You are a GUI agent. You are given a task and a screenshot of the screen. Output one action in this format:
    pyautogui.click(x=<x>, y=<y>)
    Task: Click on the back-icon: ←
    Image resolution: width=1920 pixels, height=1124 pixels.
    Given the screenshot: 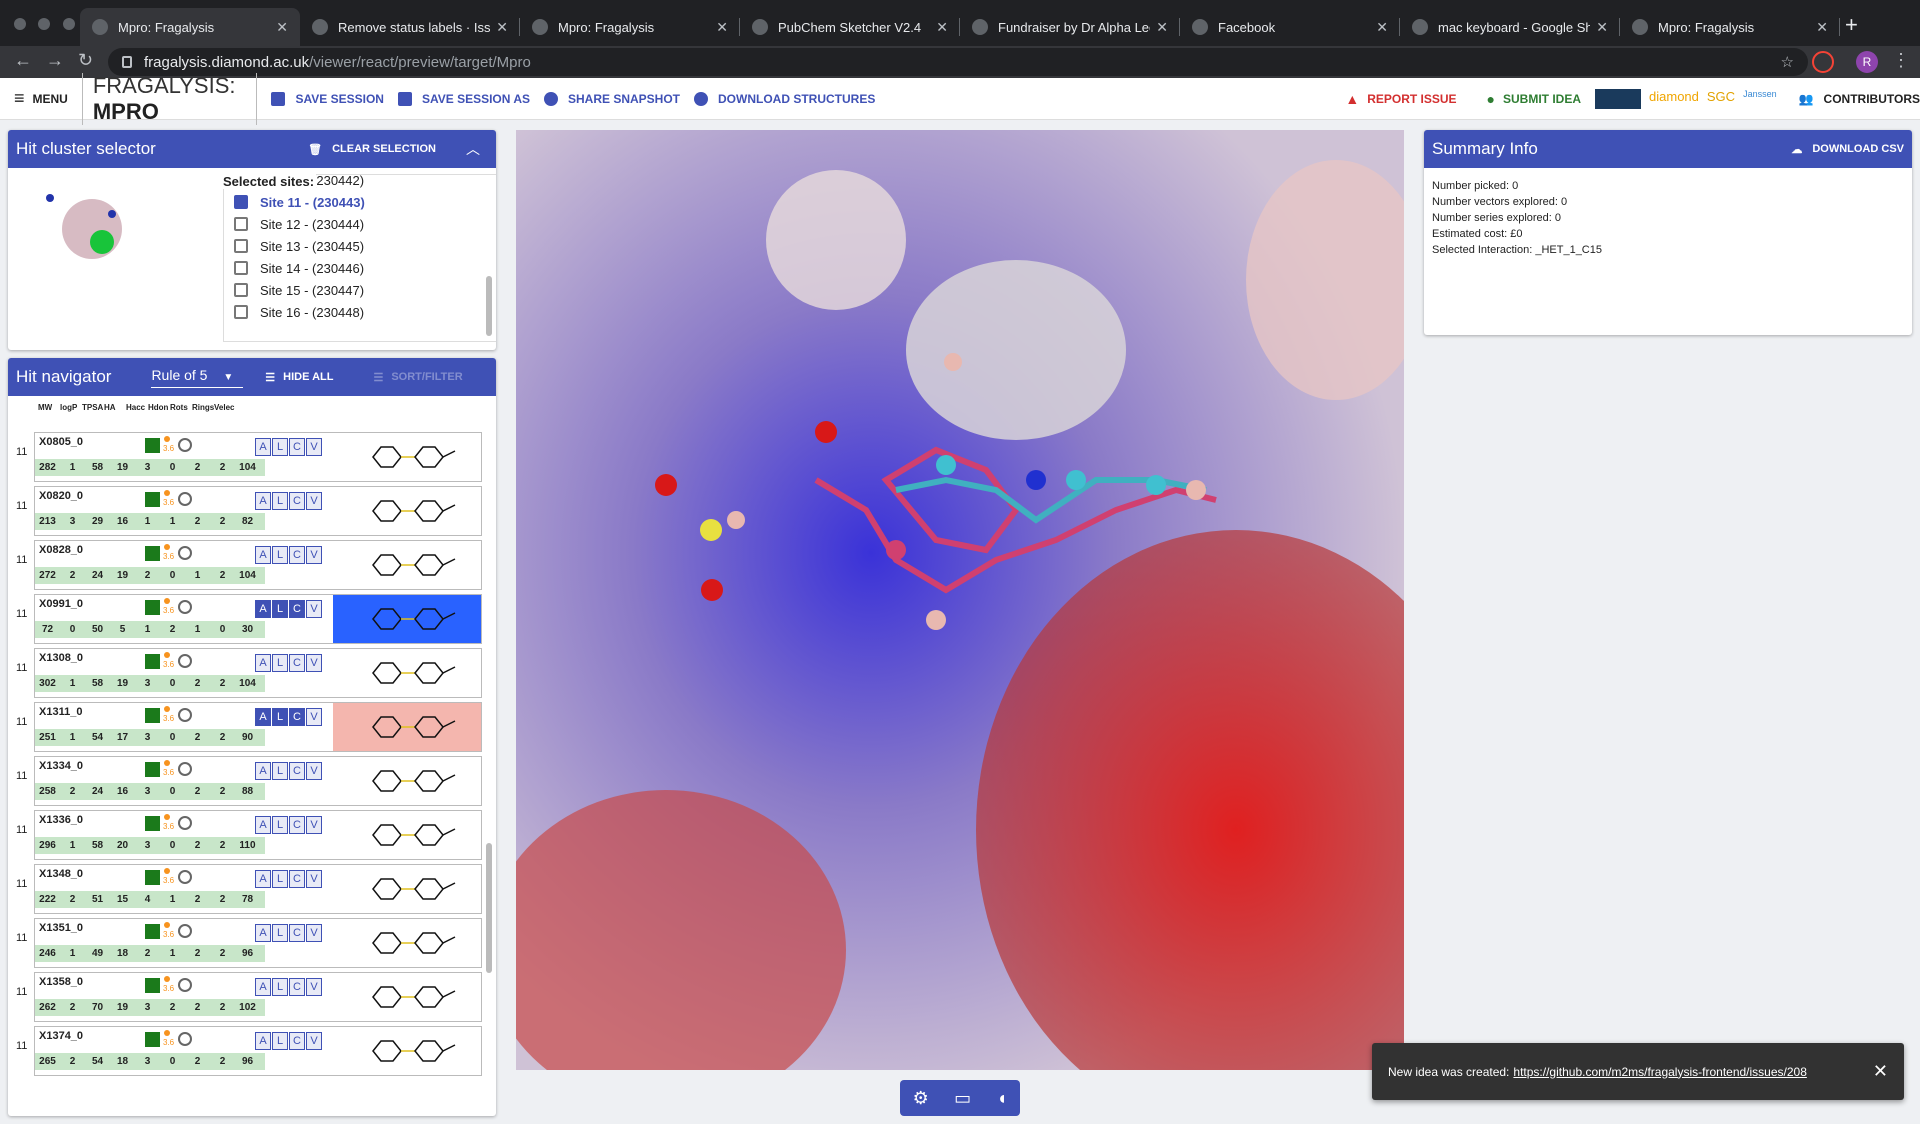 What is the action you would take?
    pyautogui.click(x=23, y=60)
    